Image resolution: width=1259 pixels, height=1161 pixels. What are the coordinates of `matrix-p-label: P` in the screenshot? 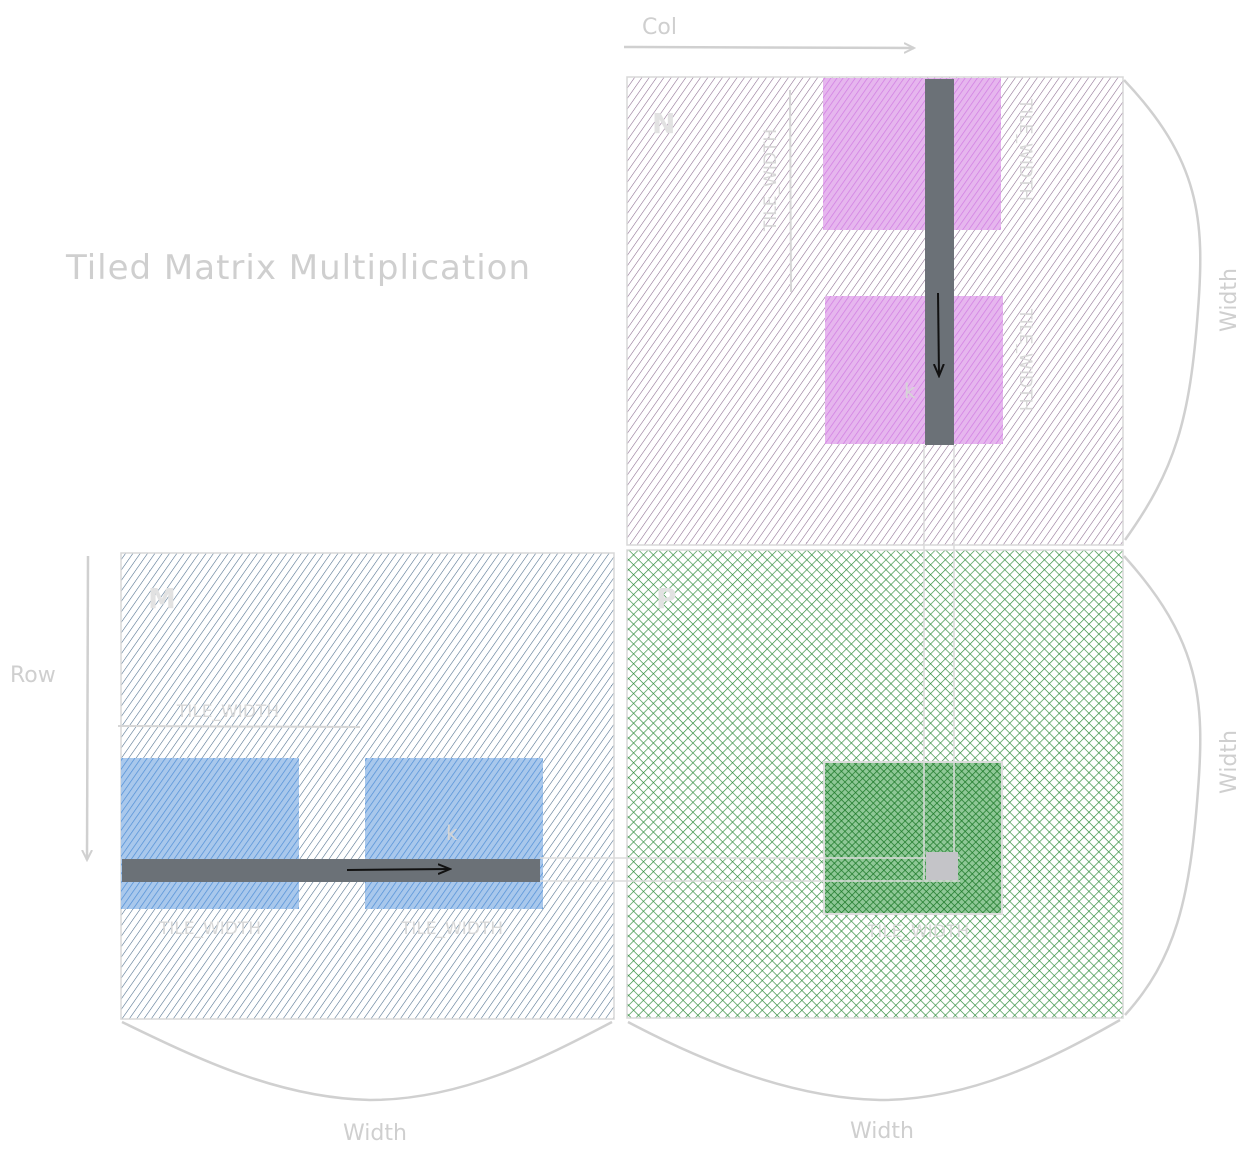 It's located at (666, 598).